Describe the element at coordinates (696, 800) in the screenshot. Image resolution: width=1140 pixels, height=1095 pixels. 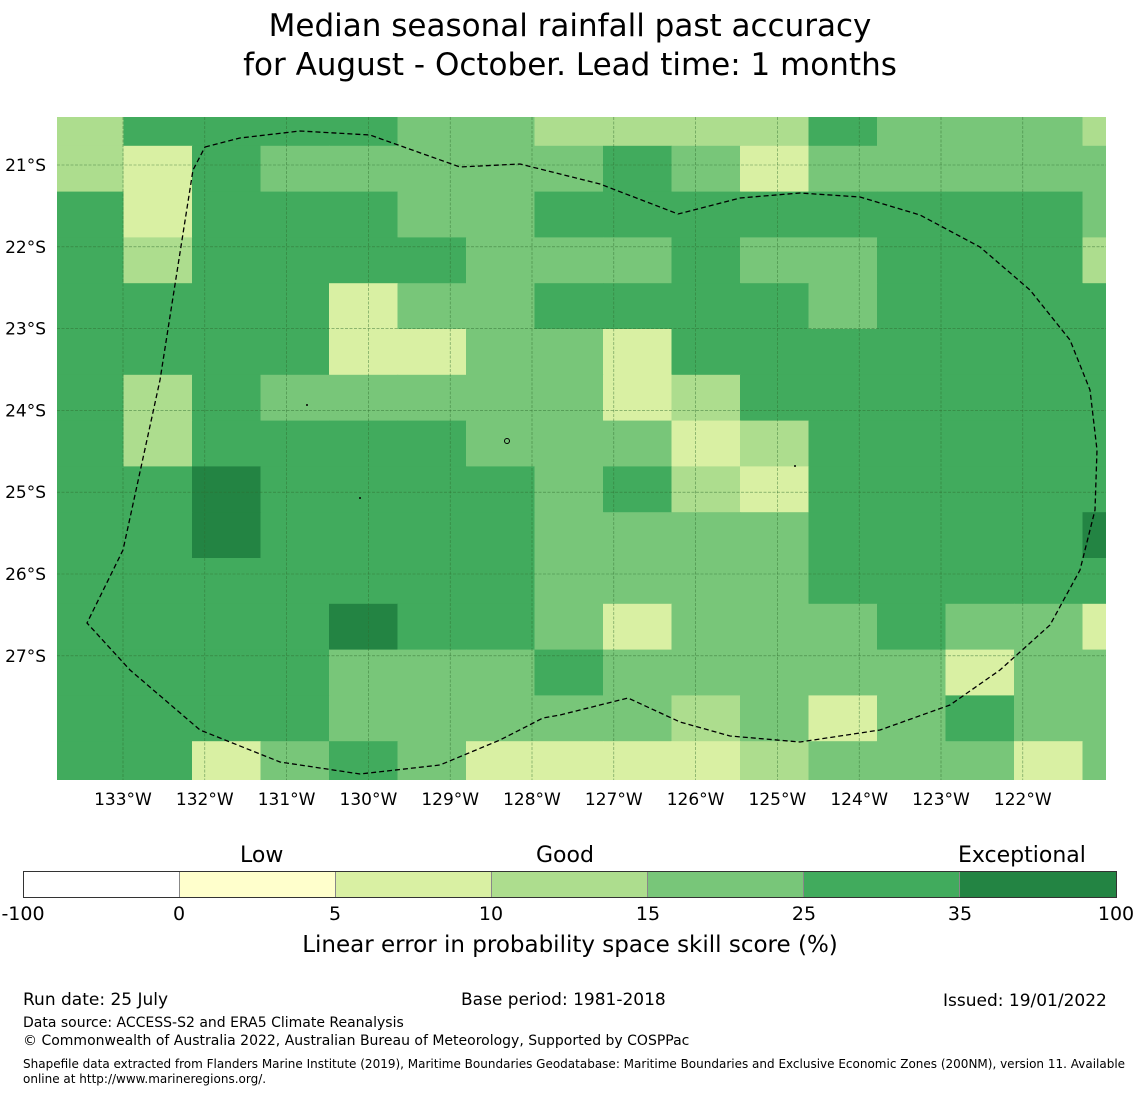
I see `longitude-label: 126°W` at that location.